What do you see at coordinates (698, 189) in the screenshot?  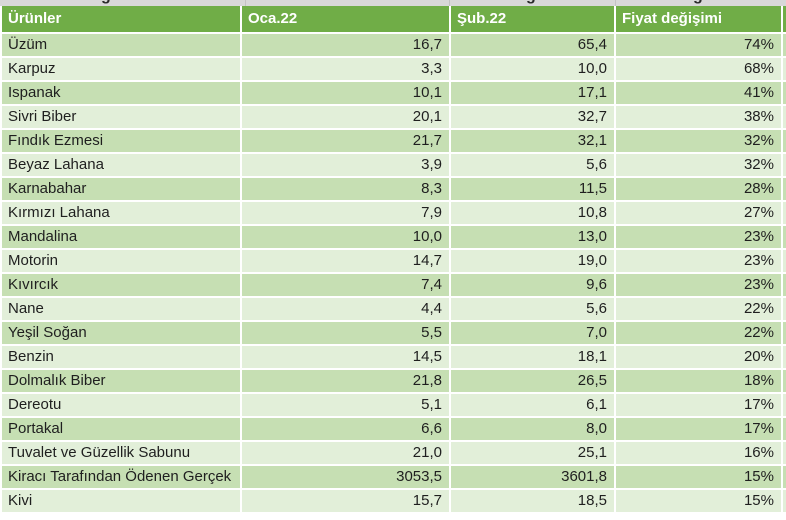 I see `price-change-cell: 28%` at bounding box center [698, 189].